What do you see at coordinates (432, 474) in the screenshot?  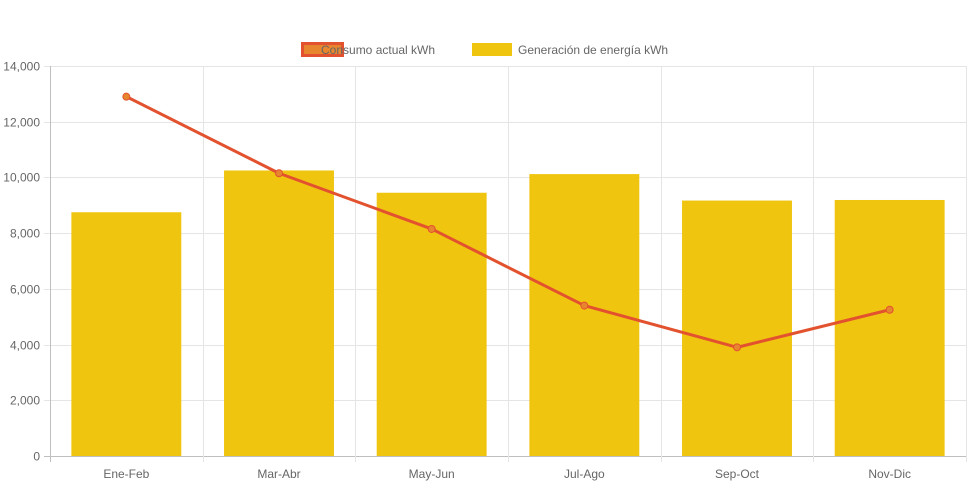 I see `x-tick-label: May-Jun` at bounding box center [432, 474].